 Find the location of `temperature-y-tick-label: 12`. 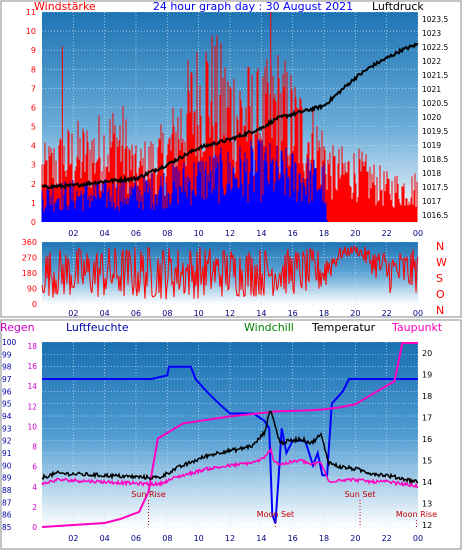

temperature-y-tick-label: 12 is located at coordinates (427, 525).